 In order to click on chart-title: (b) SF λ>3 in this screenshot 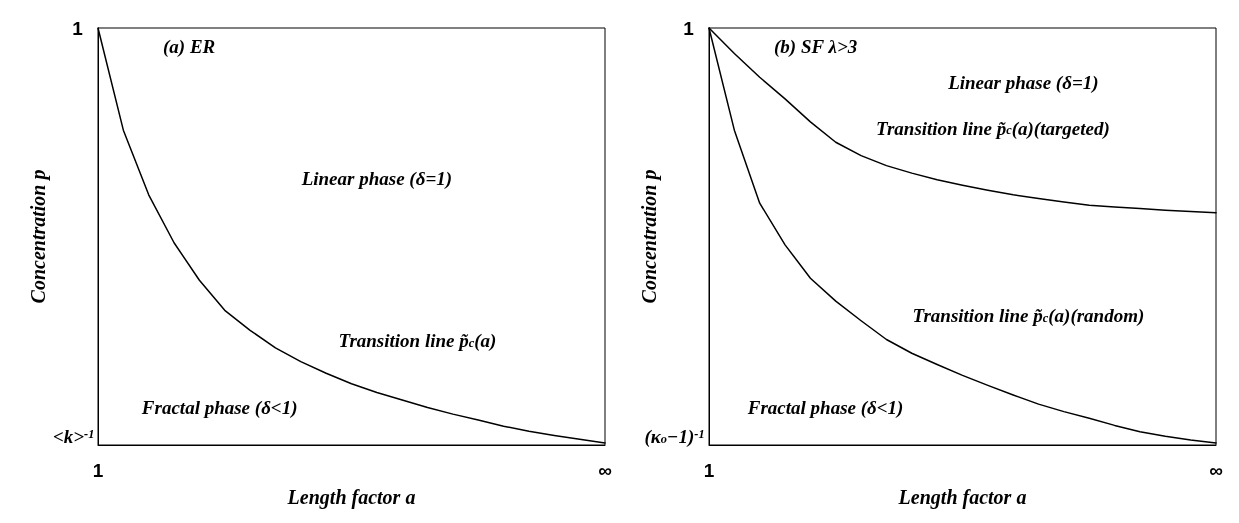, I will do `click(816, 47)`.